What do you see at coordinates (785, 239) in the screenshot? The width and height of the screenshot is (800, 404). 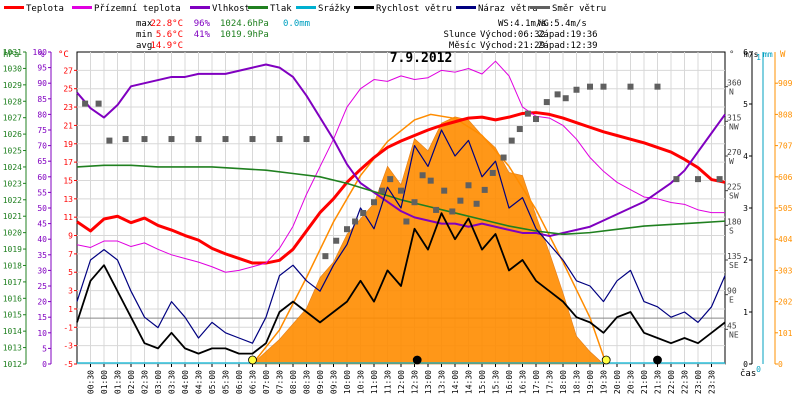 I see `tick-label-solar: 404` at bounding box center [785, 239].